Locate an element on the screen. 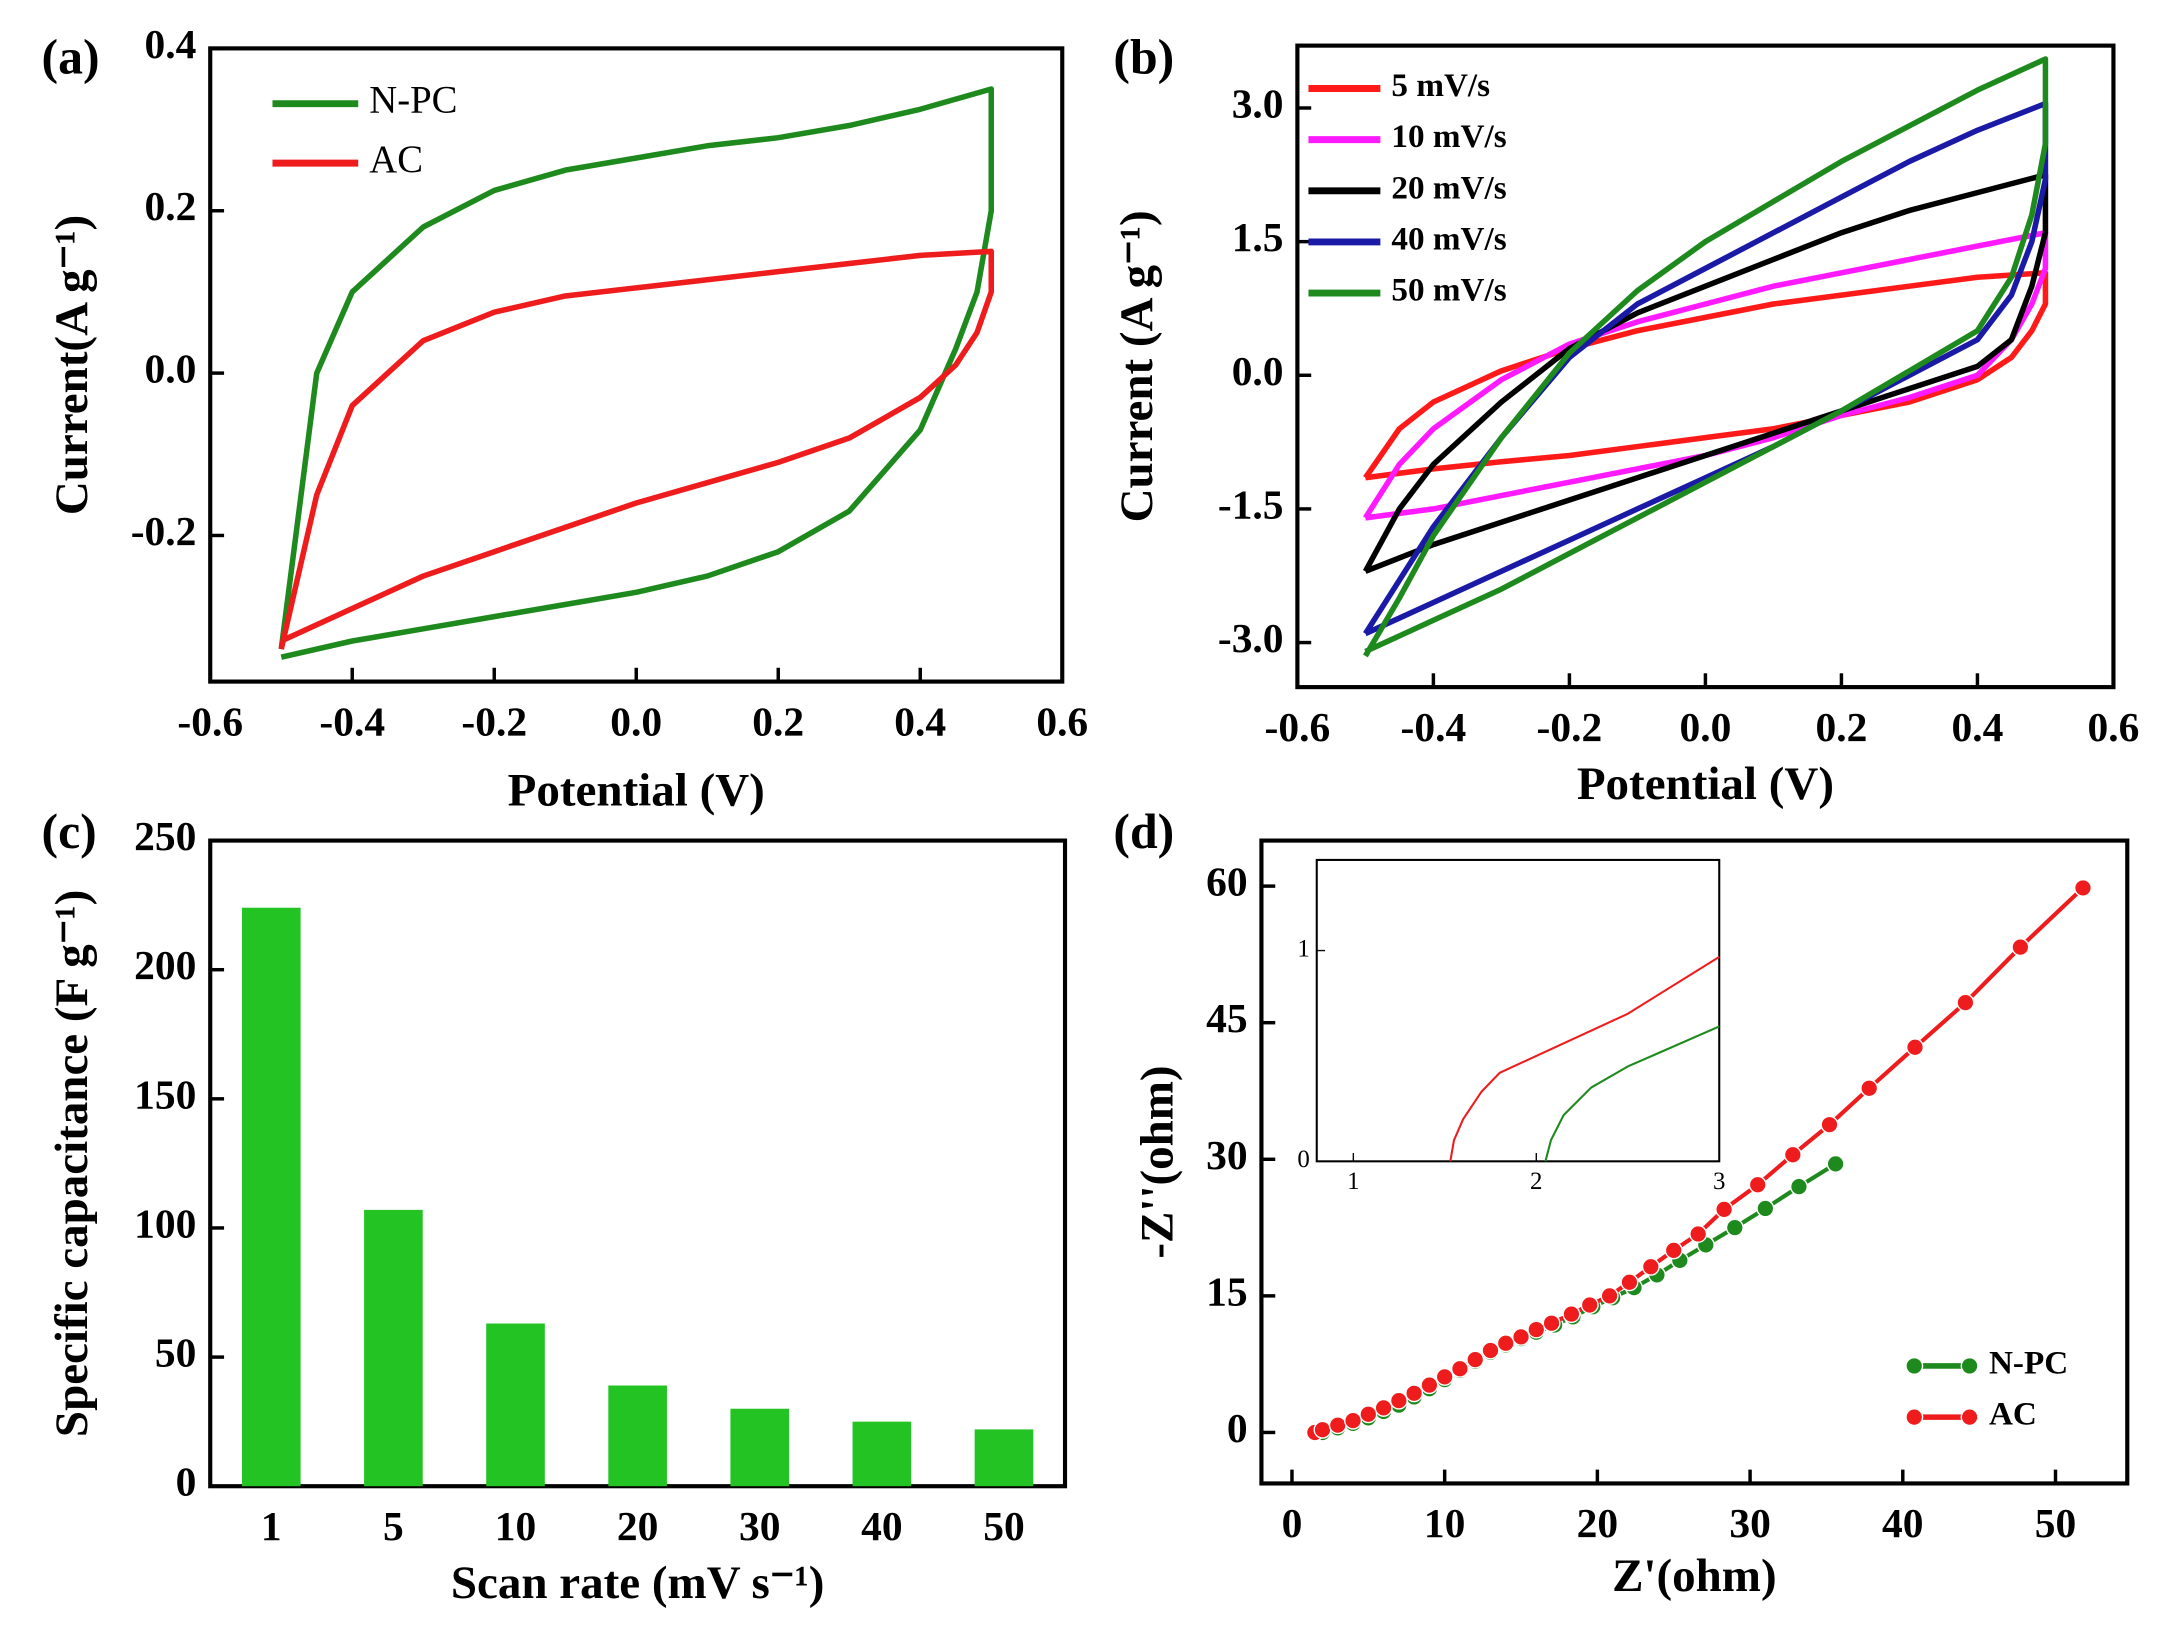 This screenshot has width=2166, height=1630. y-tick-label: 100 is located at coordinates (165, 1223).